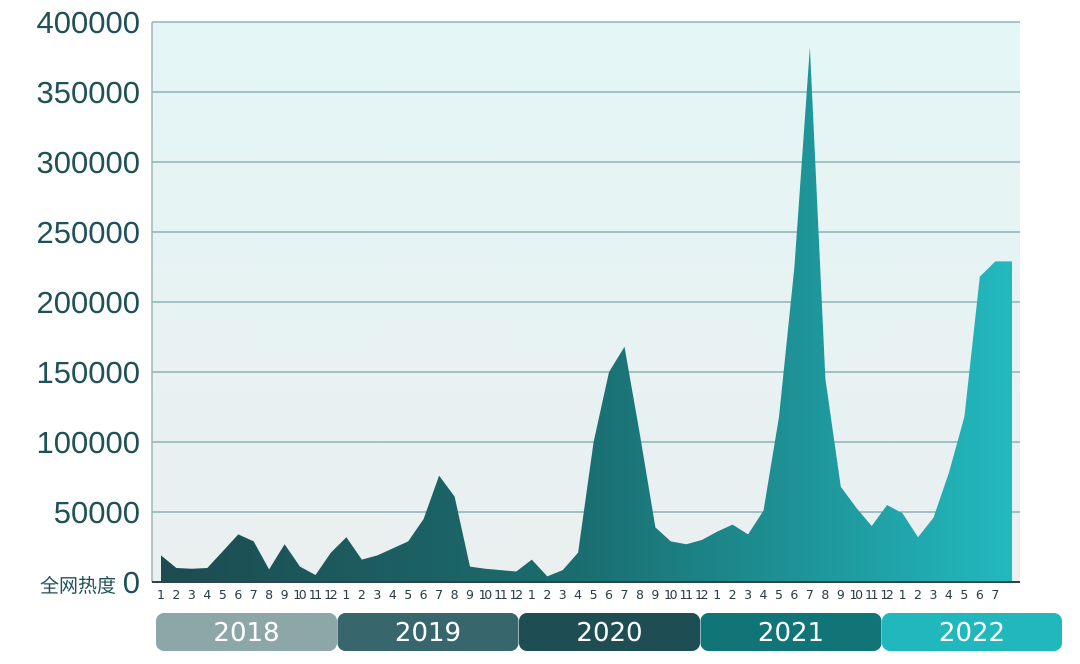 The height and width of the screenshot is (664, 1080). Describe the element at coordinates (78, 586) in the screenshot. I see `y-axis-title: 全网热度` at that location.